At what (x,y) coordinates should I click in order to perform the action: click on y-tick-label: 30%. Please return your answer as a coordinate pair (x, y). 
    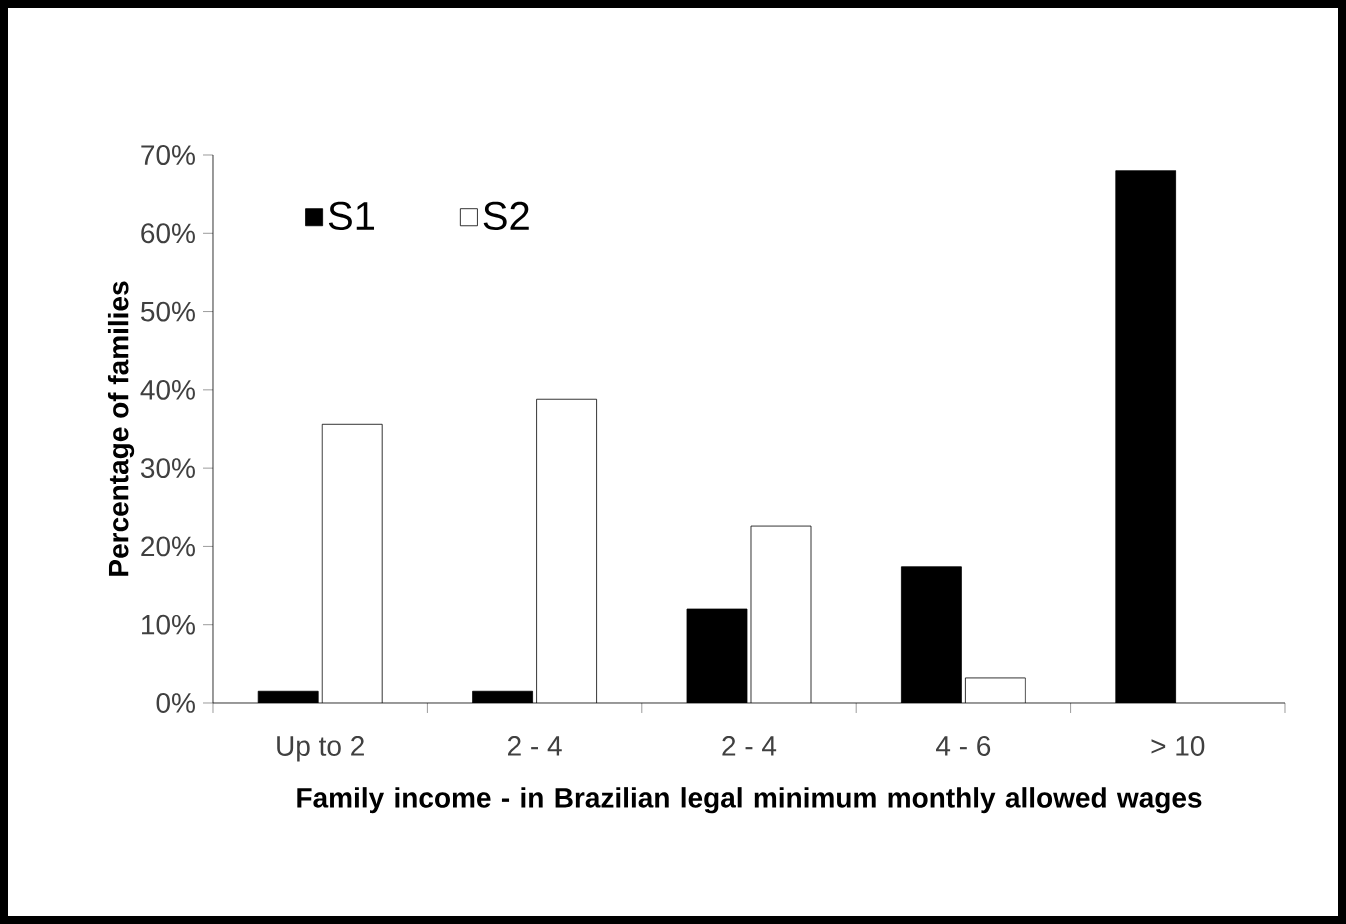
    Looking at the image, I should click on (167, 468).